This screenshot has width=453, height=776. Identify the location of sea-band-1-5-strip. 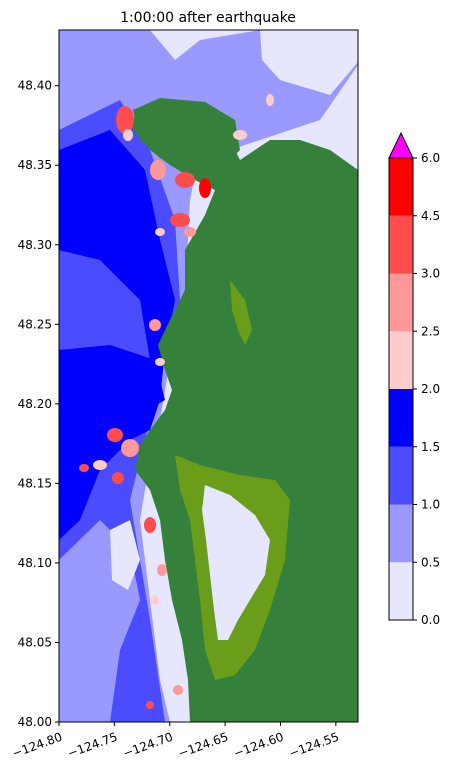
(112, 382).